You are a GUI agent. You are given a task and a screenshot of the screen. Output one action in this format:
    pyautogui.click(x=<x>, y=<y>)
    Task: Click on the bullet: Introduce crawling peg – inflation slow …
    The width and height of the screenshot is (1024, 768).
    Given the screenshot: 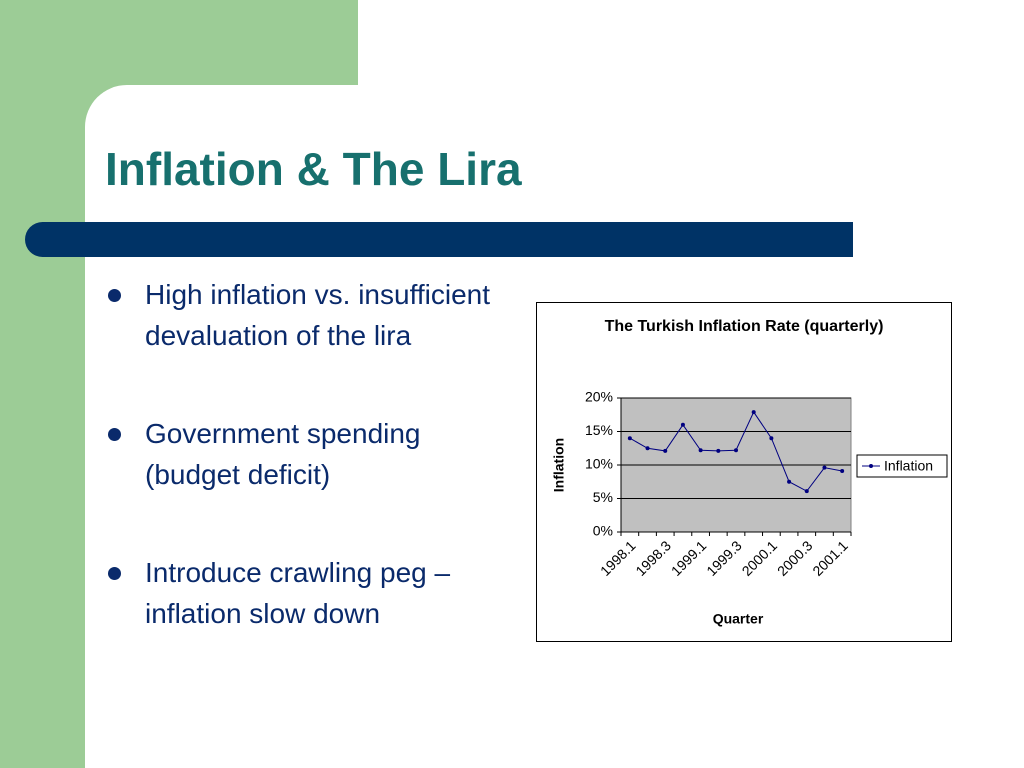 What is the action you would take?
    pyautogui.click(x=300, y=593)
    